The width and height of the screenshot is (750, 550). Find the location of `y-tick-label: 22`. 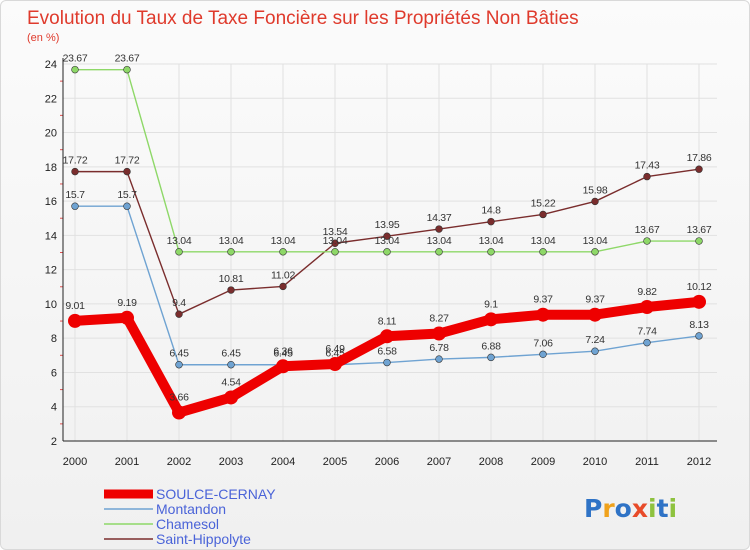

y-tick-label: 22 is located at coordinates (51, 99).